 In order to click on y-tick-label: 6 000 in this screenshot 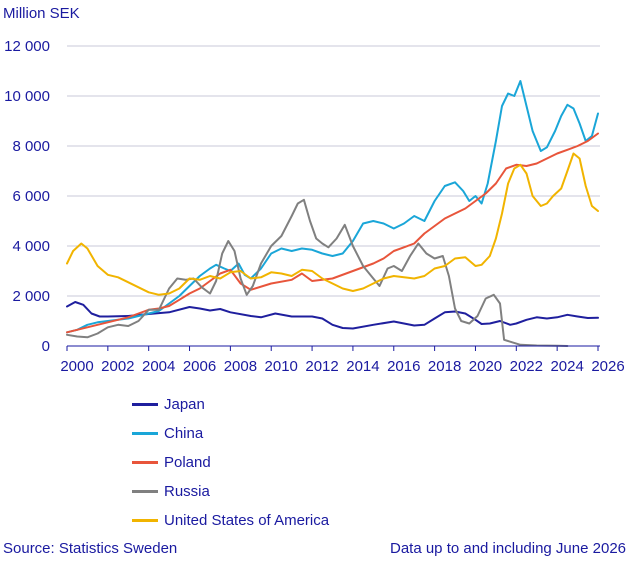, I will do `click(31, 196)`.